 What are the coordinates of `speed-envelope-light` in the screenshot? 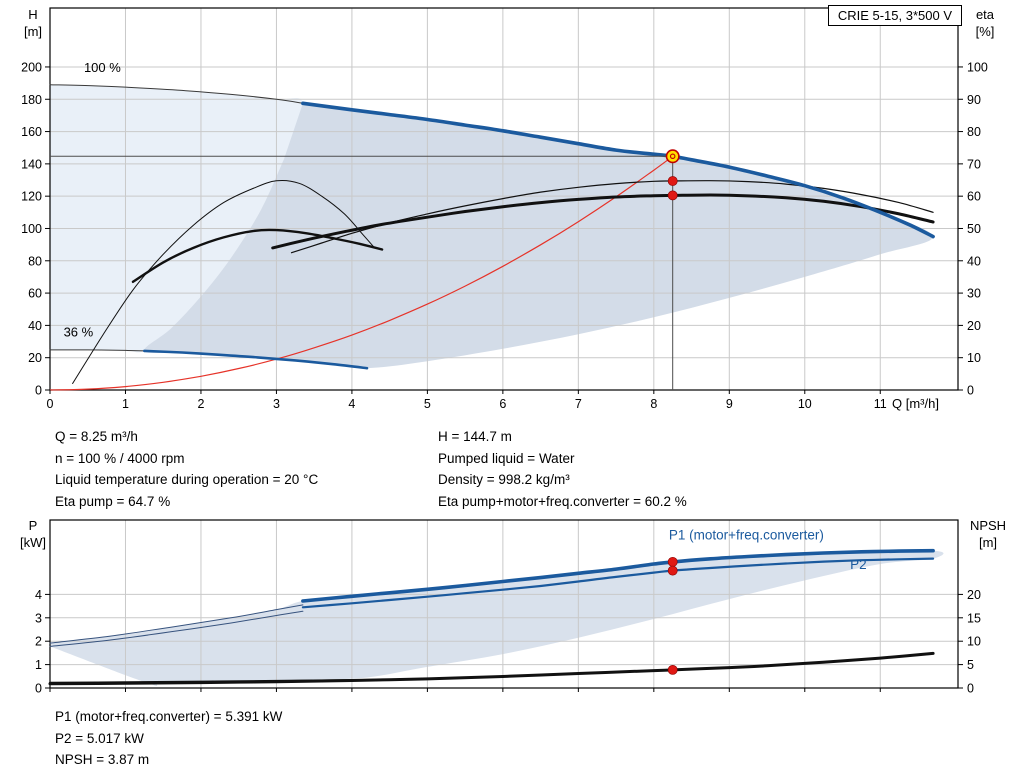 It's located at (176, 218).